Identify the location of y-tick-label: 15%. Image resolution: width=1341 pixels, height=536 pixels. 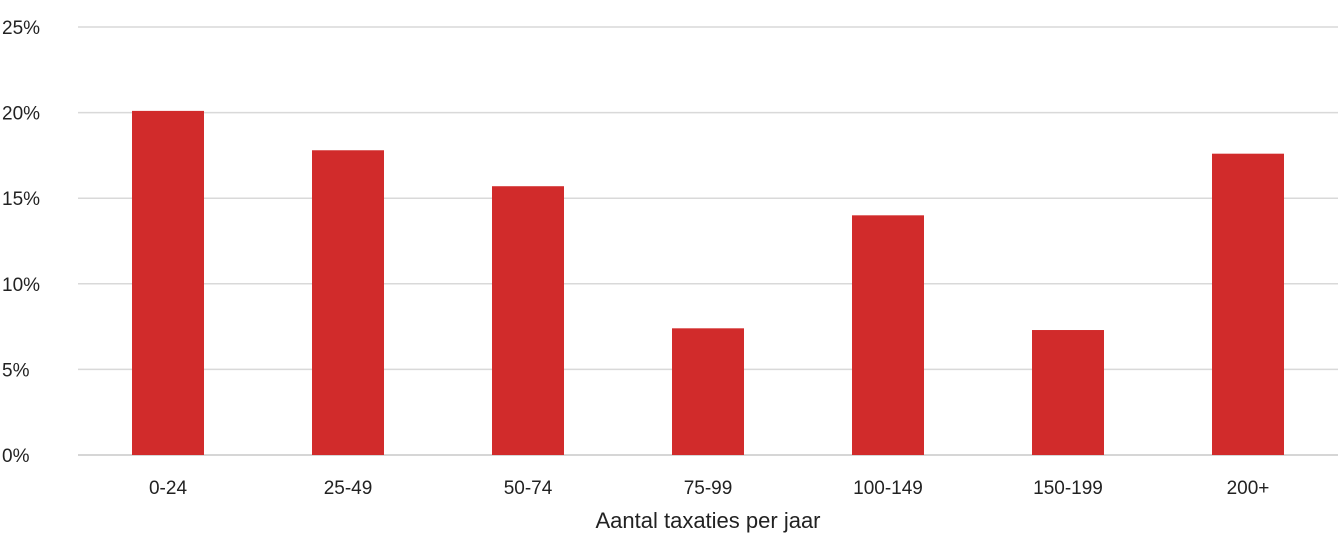
(21, 199).